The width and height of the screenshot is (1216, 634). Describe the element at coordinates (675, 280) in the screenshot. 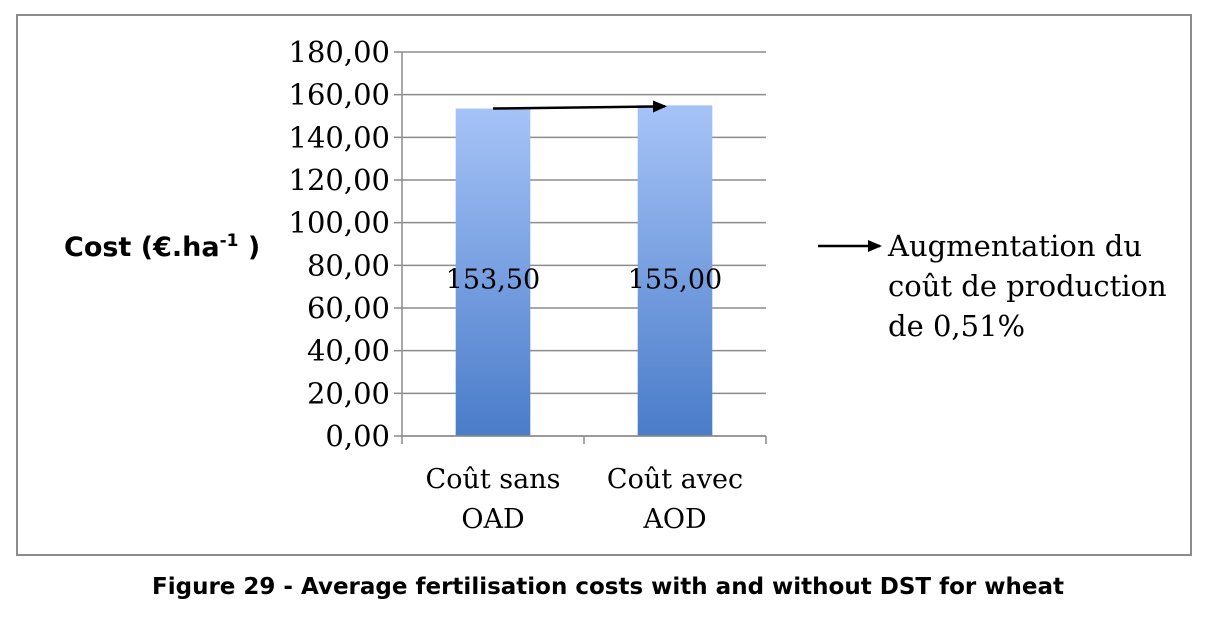

I see `data-label: 155,00` at that location.